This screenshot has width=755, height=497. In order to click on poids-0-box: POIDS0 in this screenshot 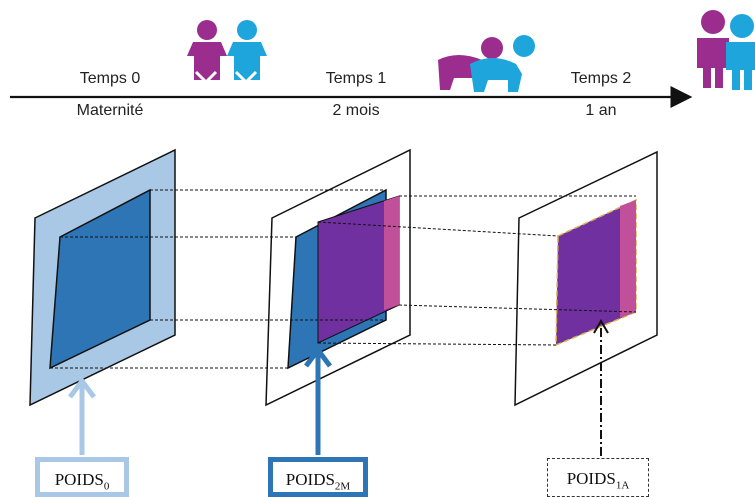, I will do `click(82, 477)`.